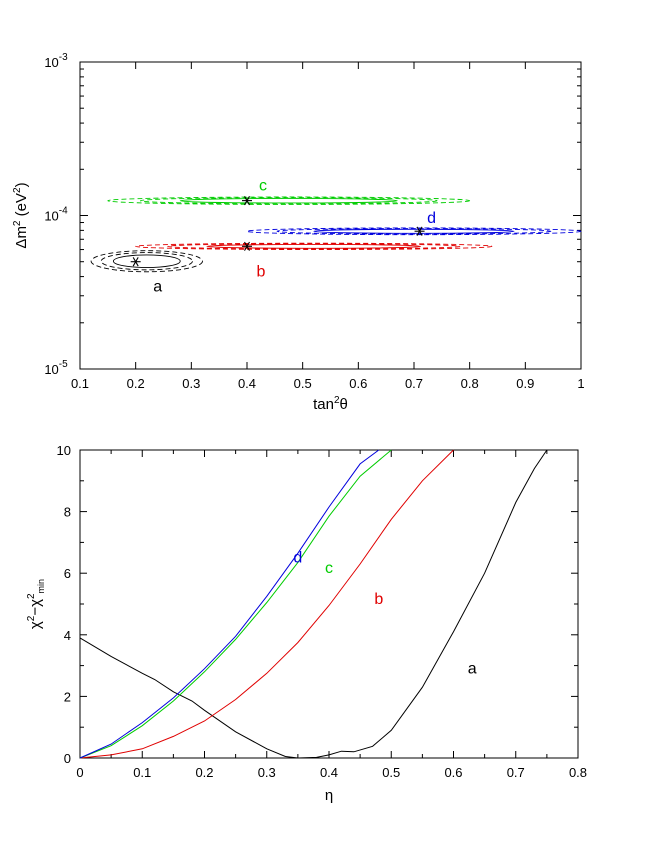 The image size is (664, 860). Describe the element at coordinates (261, 271) in the screenshot. I see `contour-label-b: b` at that location.